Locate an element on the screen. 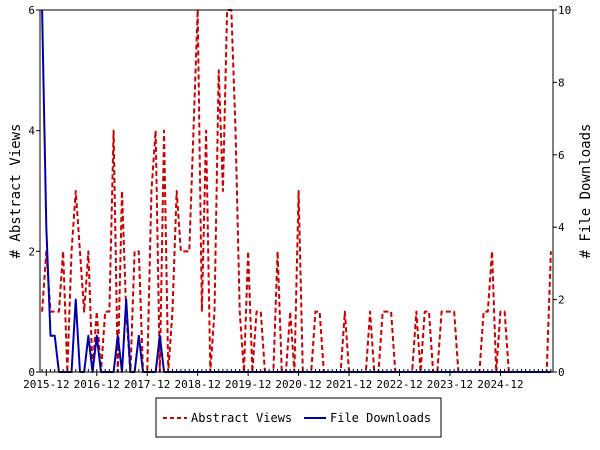  x-tick-label: 2017-12 is located at coordinates (147, 384).